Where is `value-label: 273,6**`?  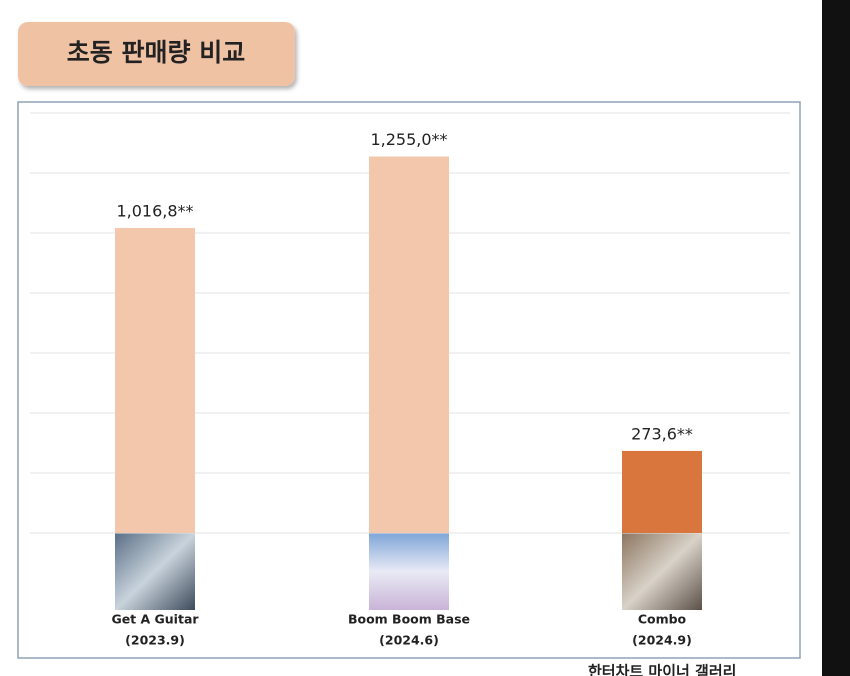
value-label: 273,6** is located at coordinates (662, 433).